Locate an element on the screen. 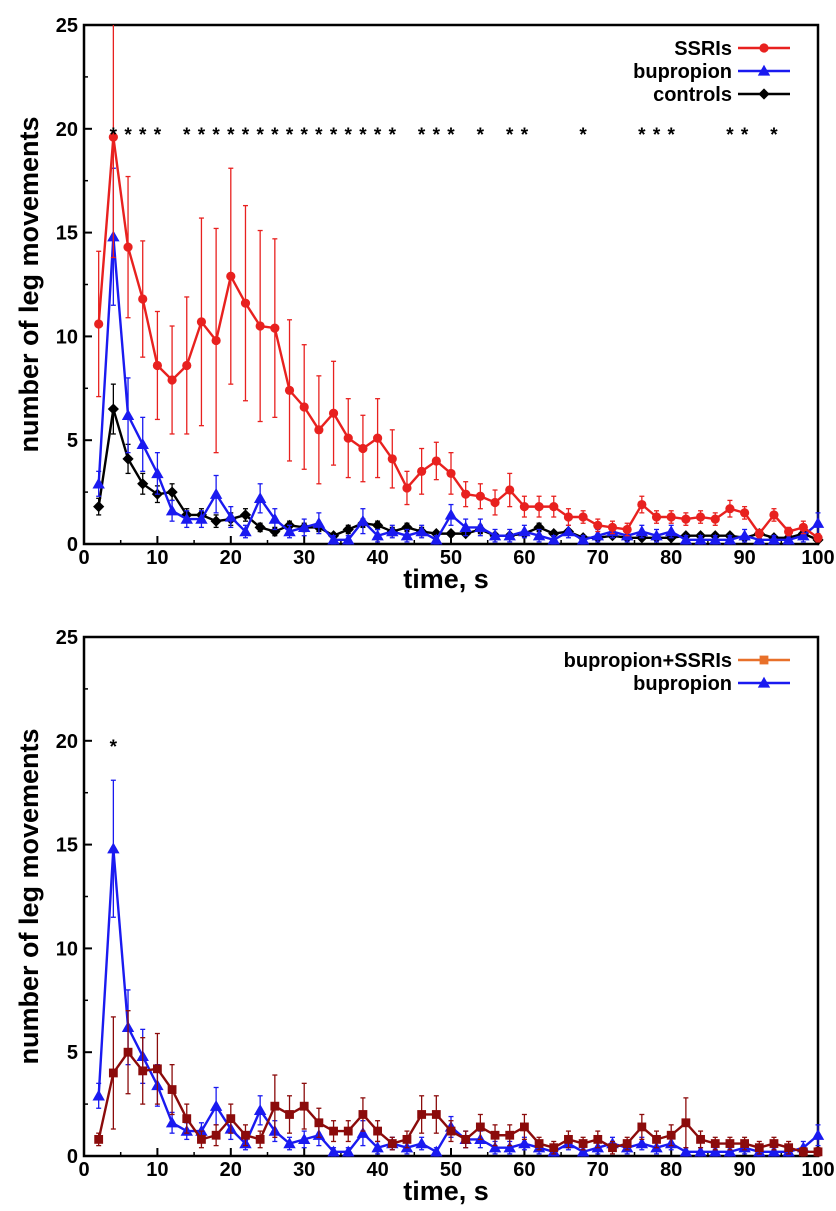 This screenshot has height=1211, width=836. legend-label: controls is located at coordinates (692, 95).